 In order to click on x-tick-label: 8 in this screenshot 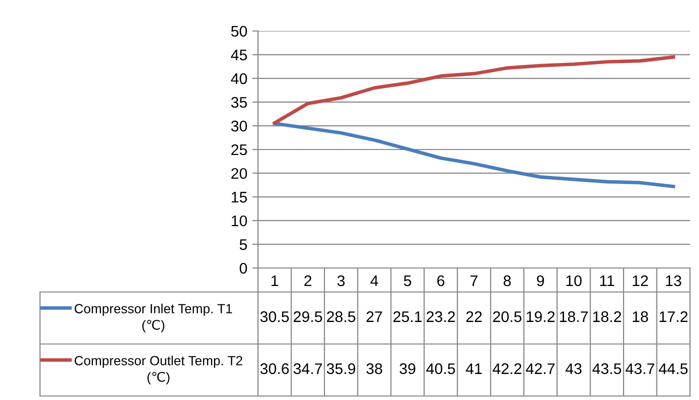, I will do `click(507, 280)`.